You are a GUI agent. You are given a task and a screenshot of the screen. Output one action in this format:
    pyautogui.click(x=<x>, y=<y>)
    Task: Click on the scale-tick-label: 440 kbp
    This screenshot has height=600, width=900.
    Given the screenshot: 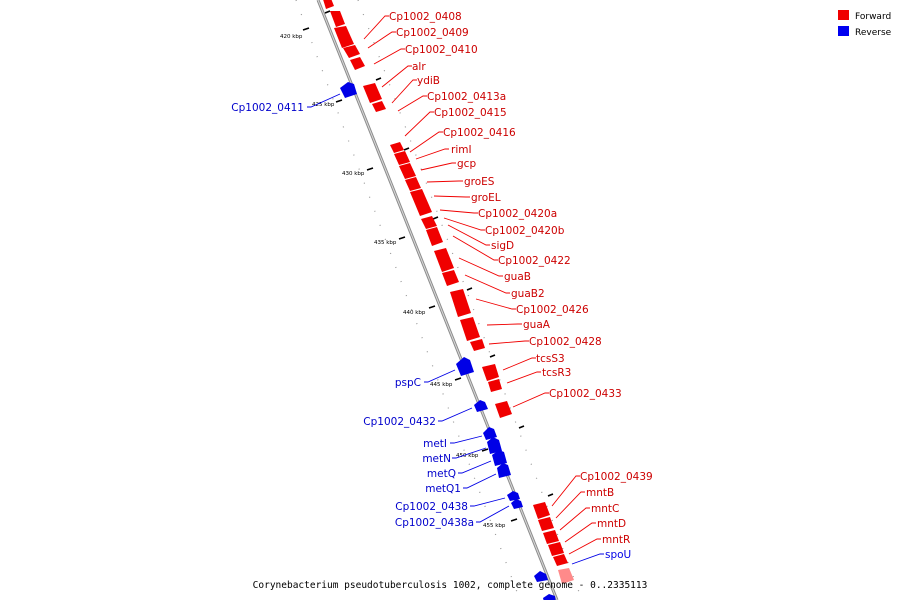 What is the action you would take?
    pyautogui.click(x=414, y=313)
    